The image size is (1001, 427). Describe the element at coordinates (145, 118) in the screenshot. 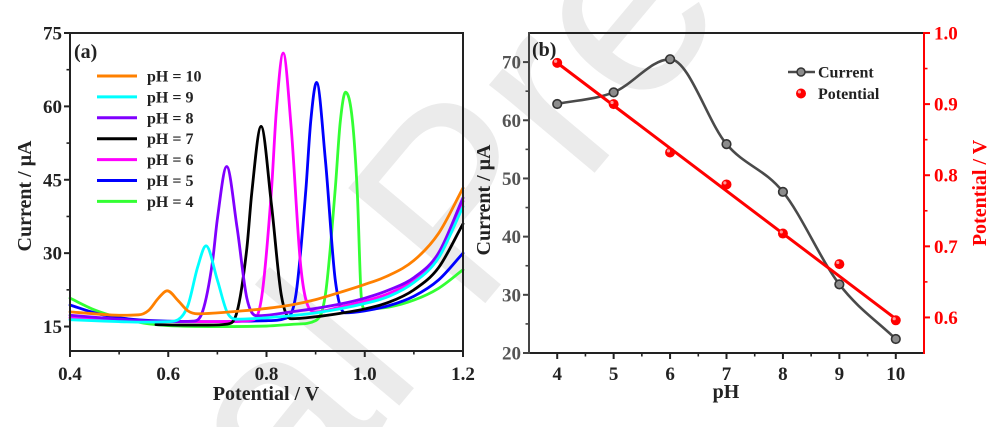

I see `legend-item: pH = 8` at that location.